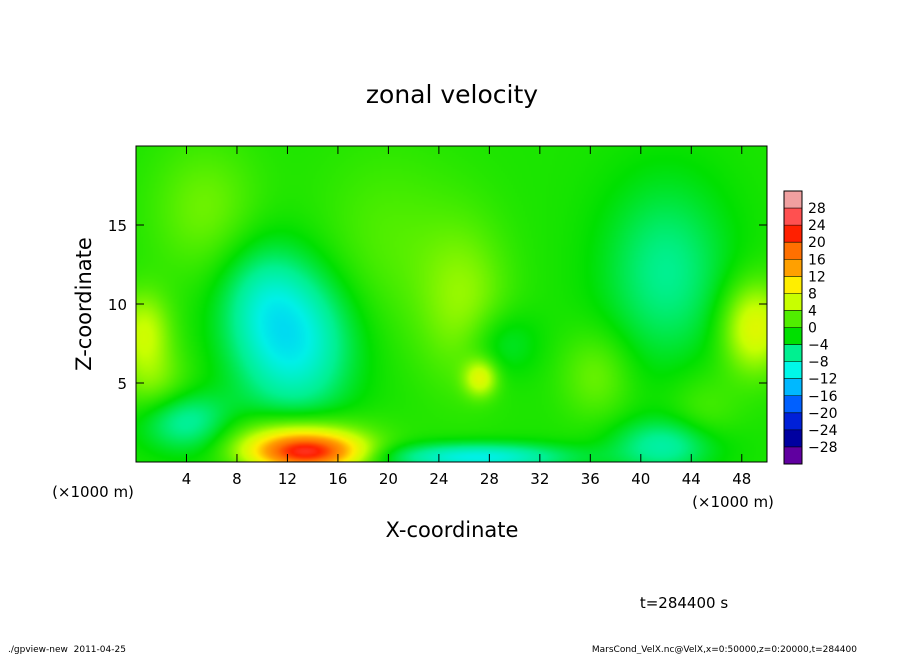  What do you see at coordinates (733, 502) in the screenshot?
I see `x-unit-label-right: (×1000 m)` at bounding box center [733, 502].